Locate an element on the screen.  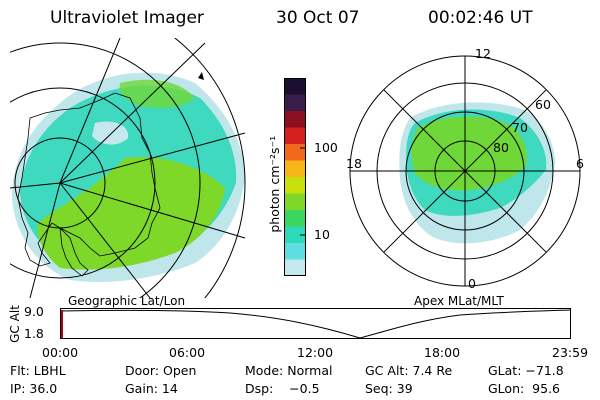
altitude-tick-9: 9.0 is located at coordinates (34, 311).